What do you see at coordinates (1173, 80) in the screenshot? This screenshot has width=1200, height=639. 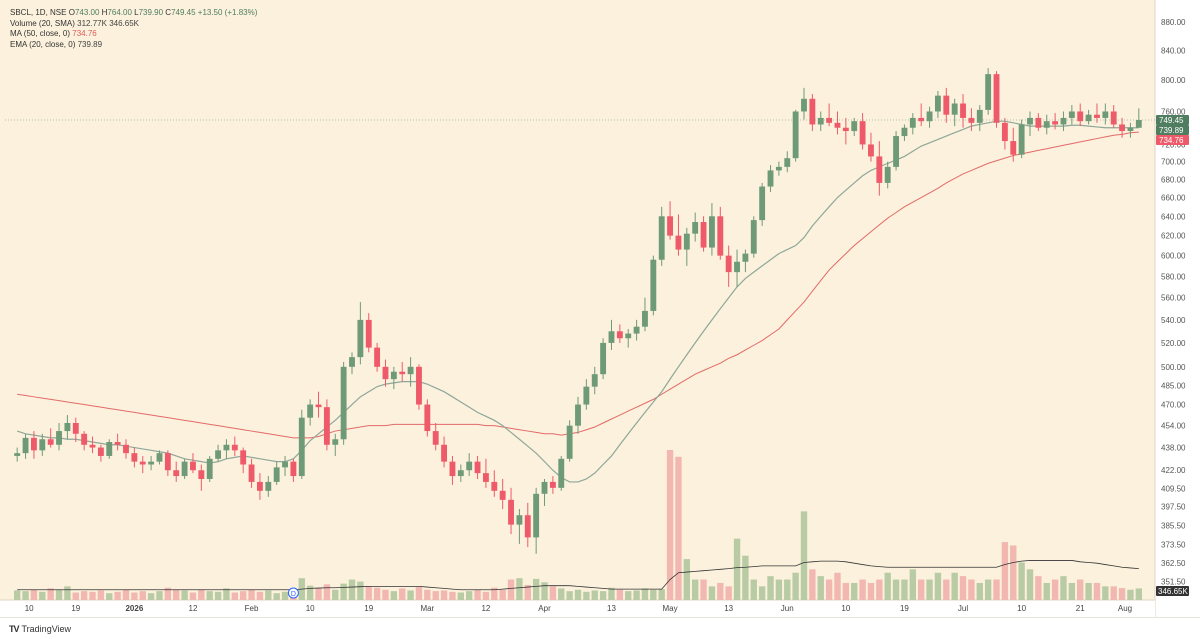 I see `y-tick-label: 800.00` at bounding box center [1173, 80].